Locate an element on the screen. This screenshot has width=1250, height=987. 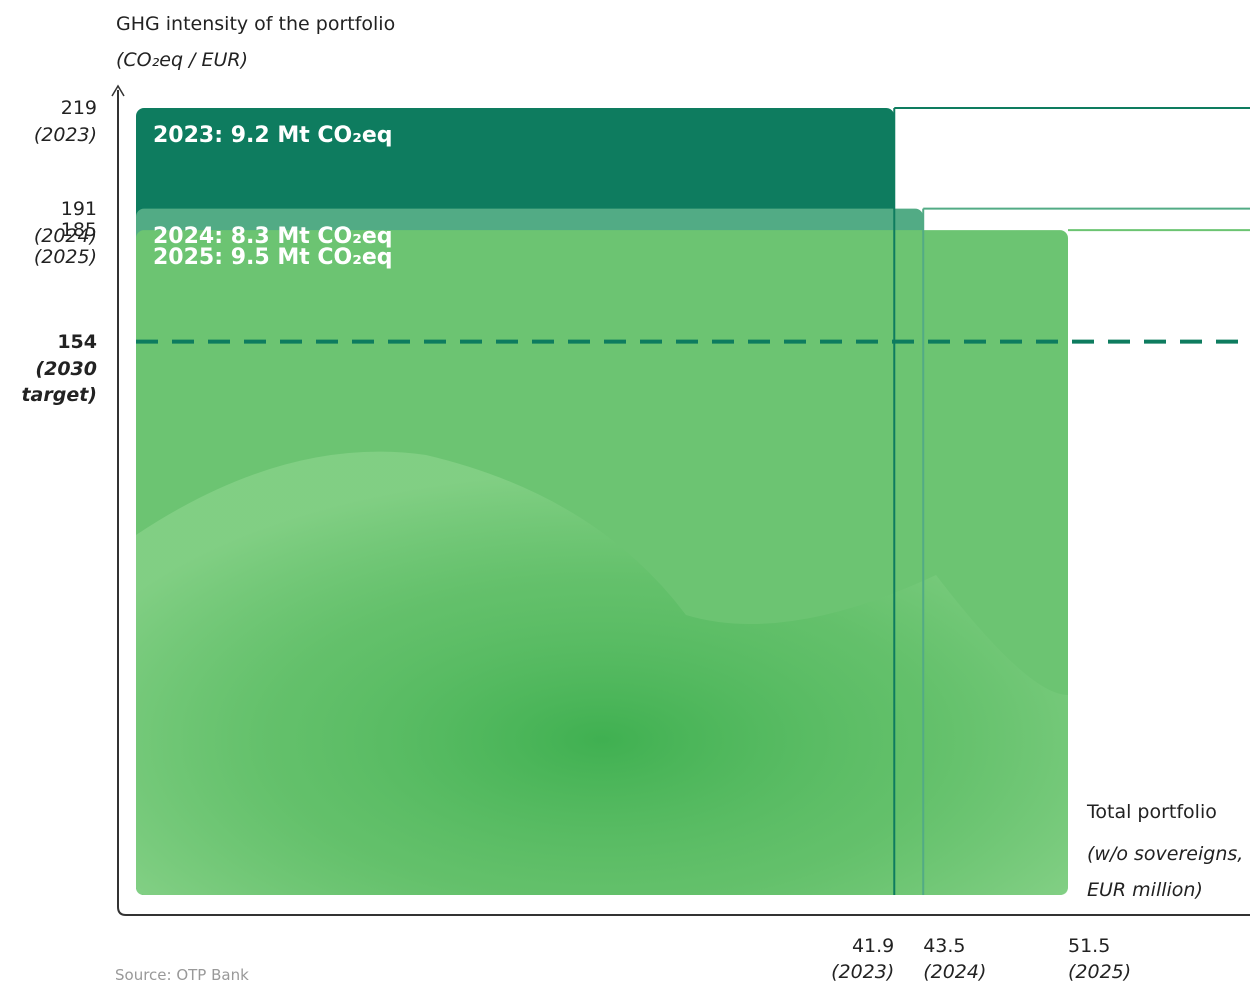
y-tick-label: 191 is located at coordinates (78, 208).